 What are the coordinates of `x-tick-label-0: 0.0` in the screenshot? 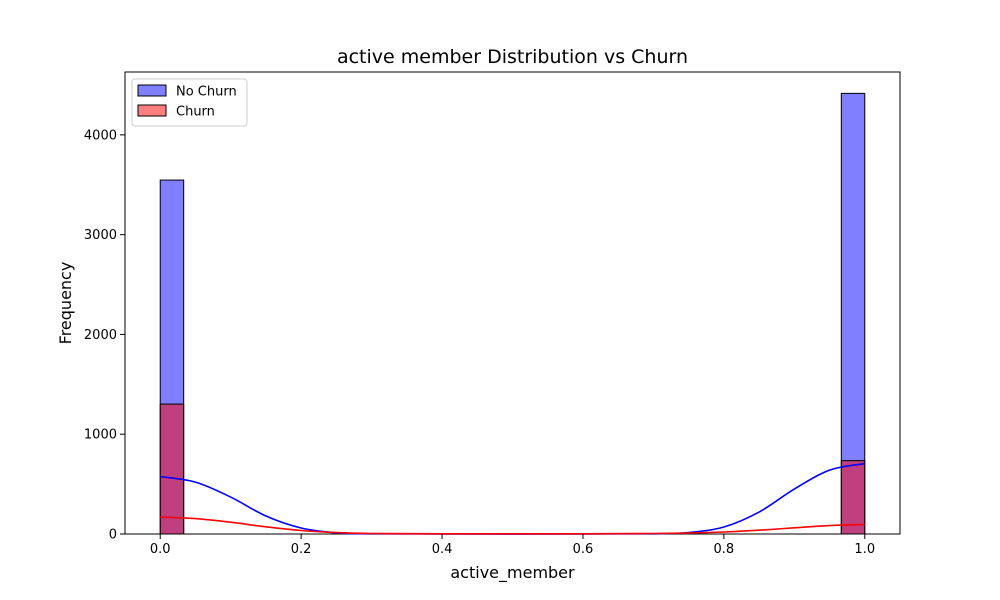 It's located at (160, 549).